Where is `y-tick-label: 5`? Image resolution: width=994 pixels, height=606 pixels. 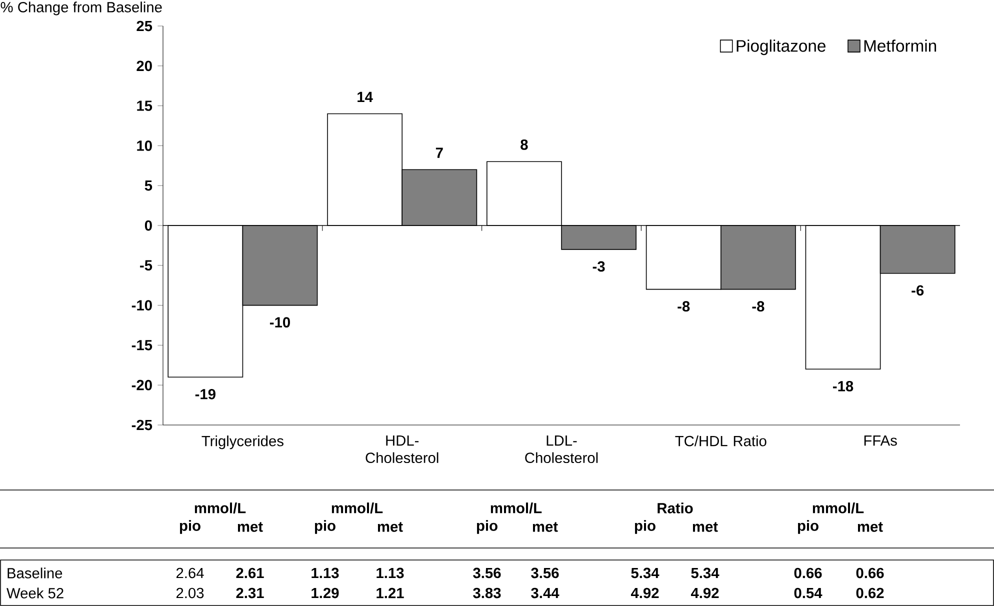 y-tick-label: 5 is located at coordinates (148, 185).